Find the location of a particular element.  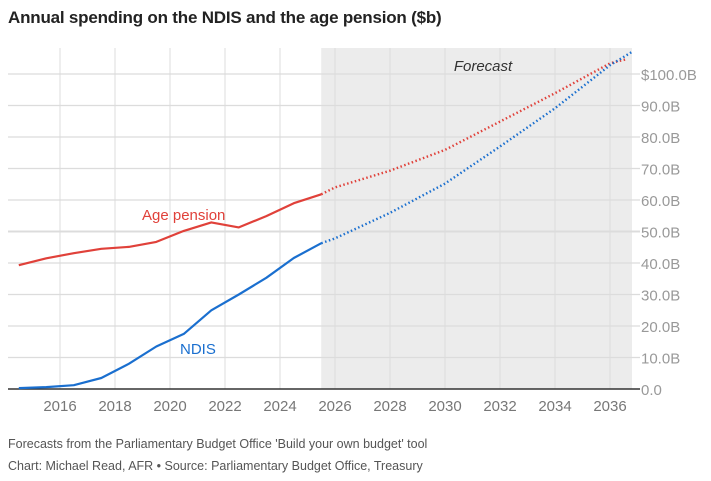

x-tick-label: 2024 is located at coordinates (279, 406).